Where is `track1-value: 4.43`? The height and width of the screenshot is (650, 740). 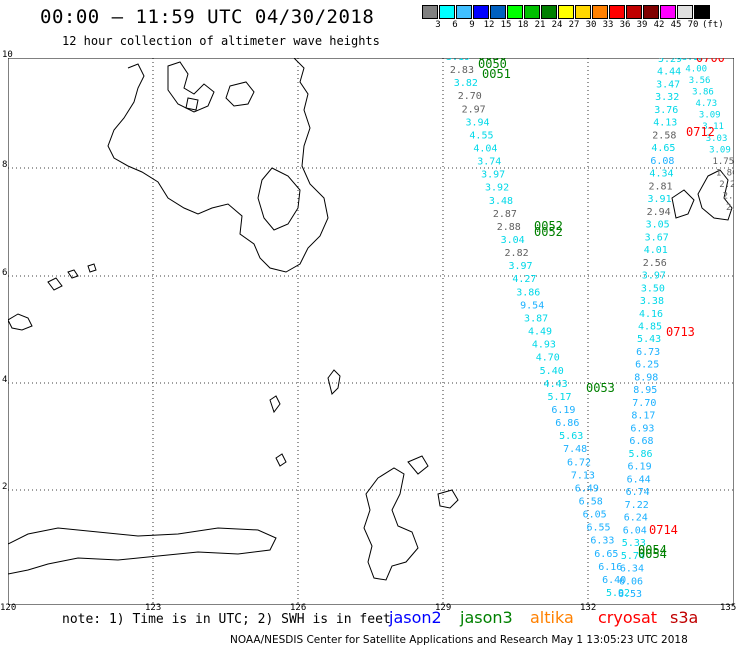 track1-value: 4.43 is located at coordinates (556, 384).